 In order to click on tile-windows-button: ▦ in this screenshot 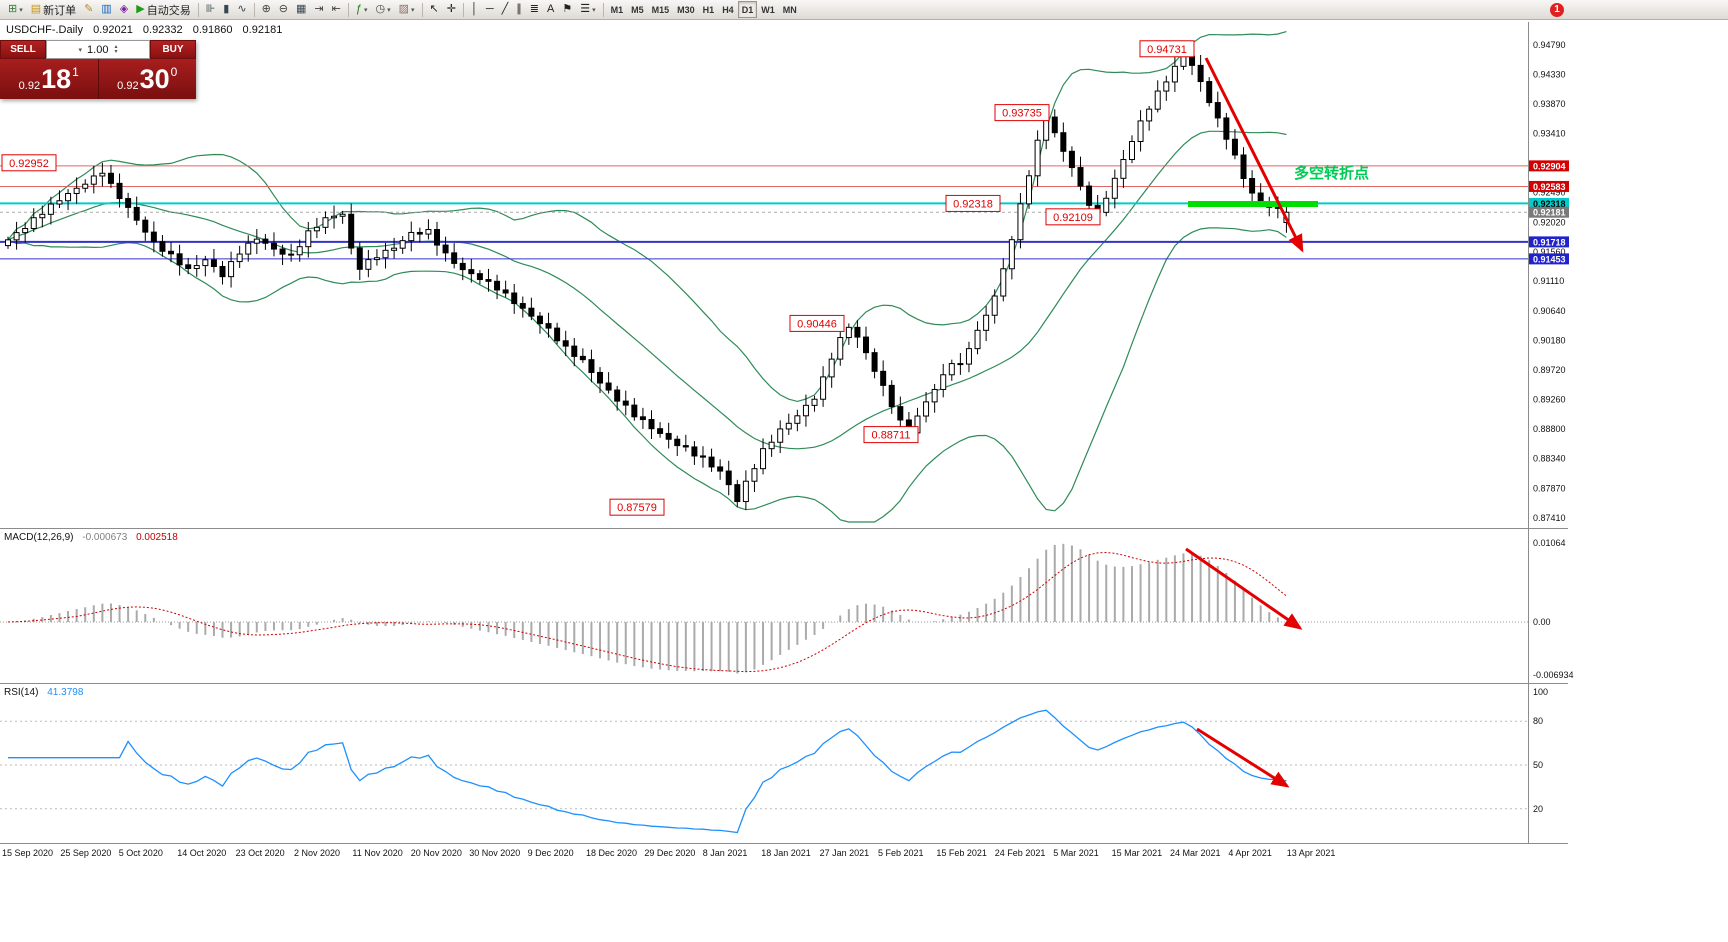, I will do `click(301, 9)`.